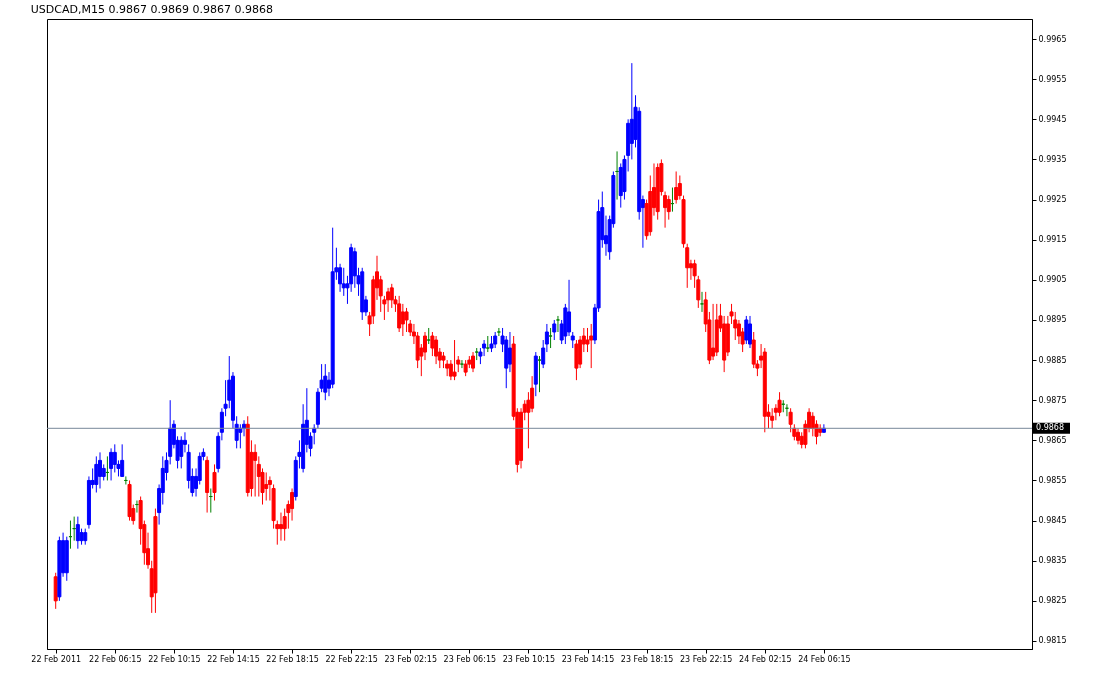 The image size is (1097, 693). Describe the element at coordinates (351, 659) in the screenshot. I see `x-tick-label: 22 Feb 22:15` at that location.